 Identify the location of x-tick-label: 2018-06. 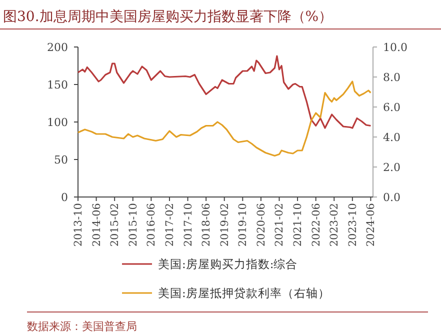
(206, 224).